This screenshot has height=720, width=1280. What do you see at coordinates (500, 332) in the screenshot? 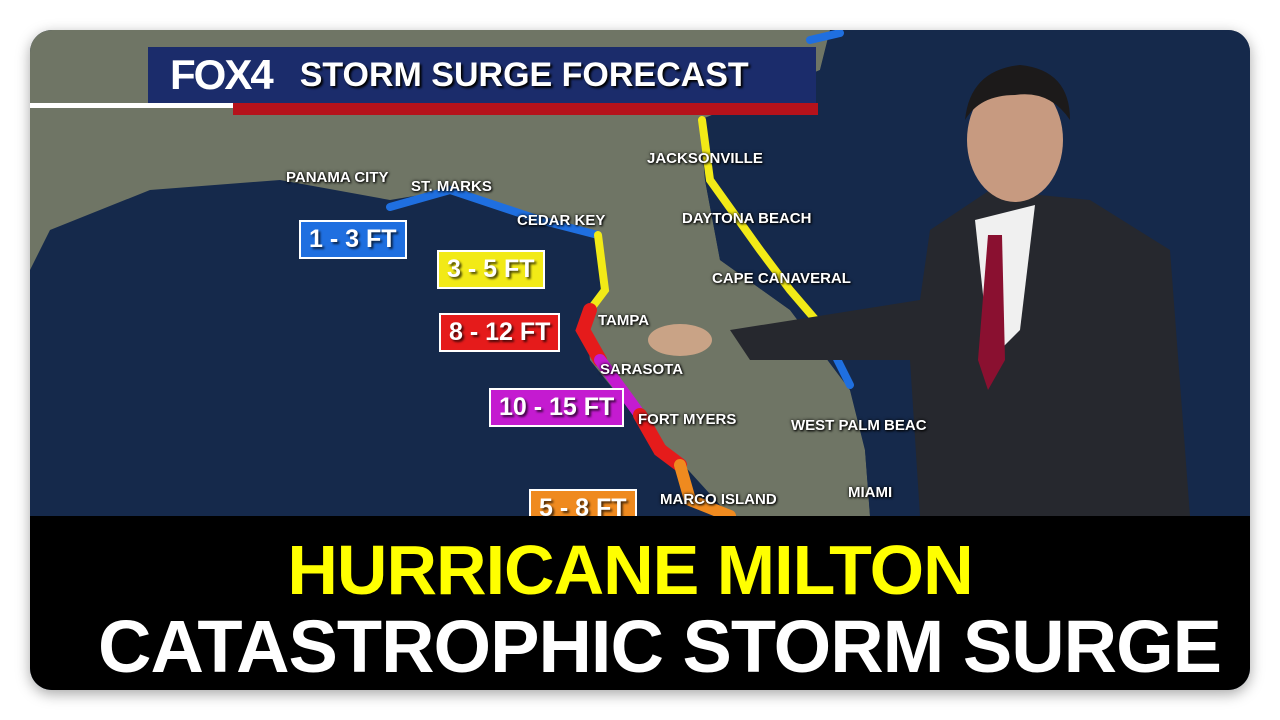
I see `surge-label-8-12ft: 8 - 12 FT` at bounding box center [500, 332].